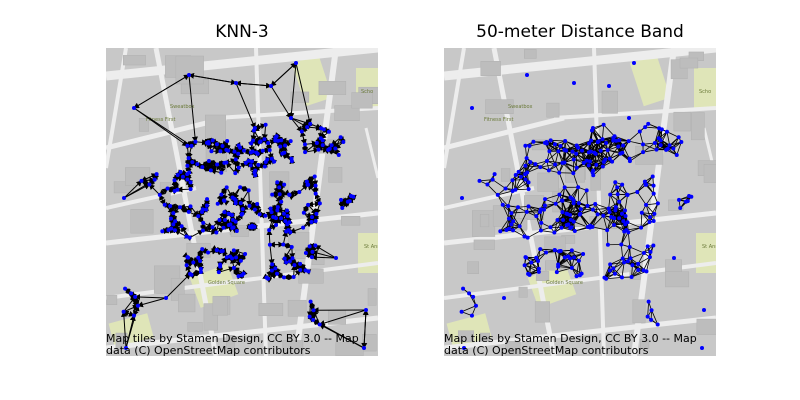 Image resolution: width=800 pixels, height=400 pixels. Describe the element at coordinates (371, 247) in the screenshot. I see `map-place-label: St Anne's Church Ground` at that location.